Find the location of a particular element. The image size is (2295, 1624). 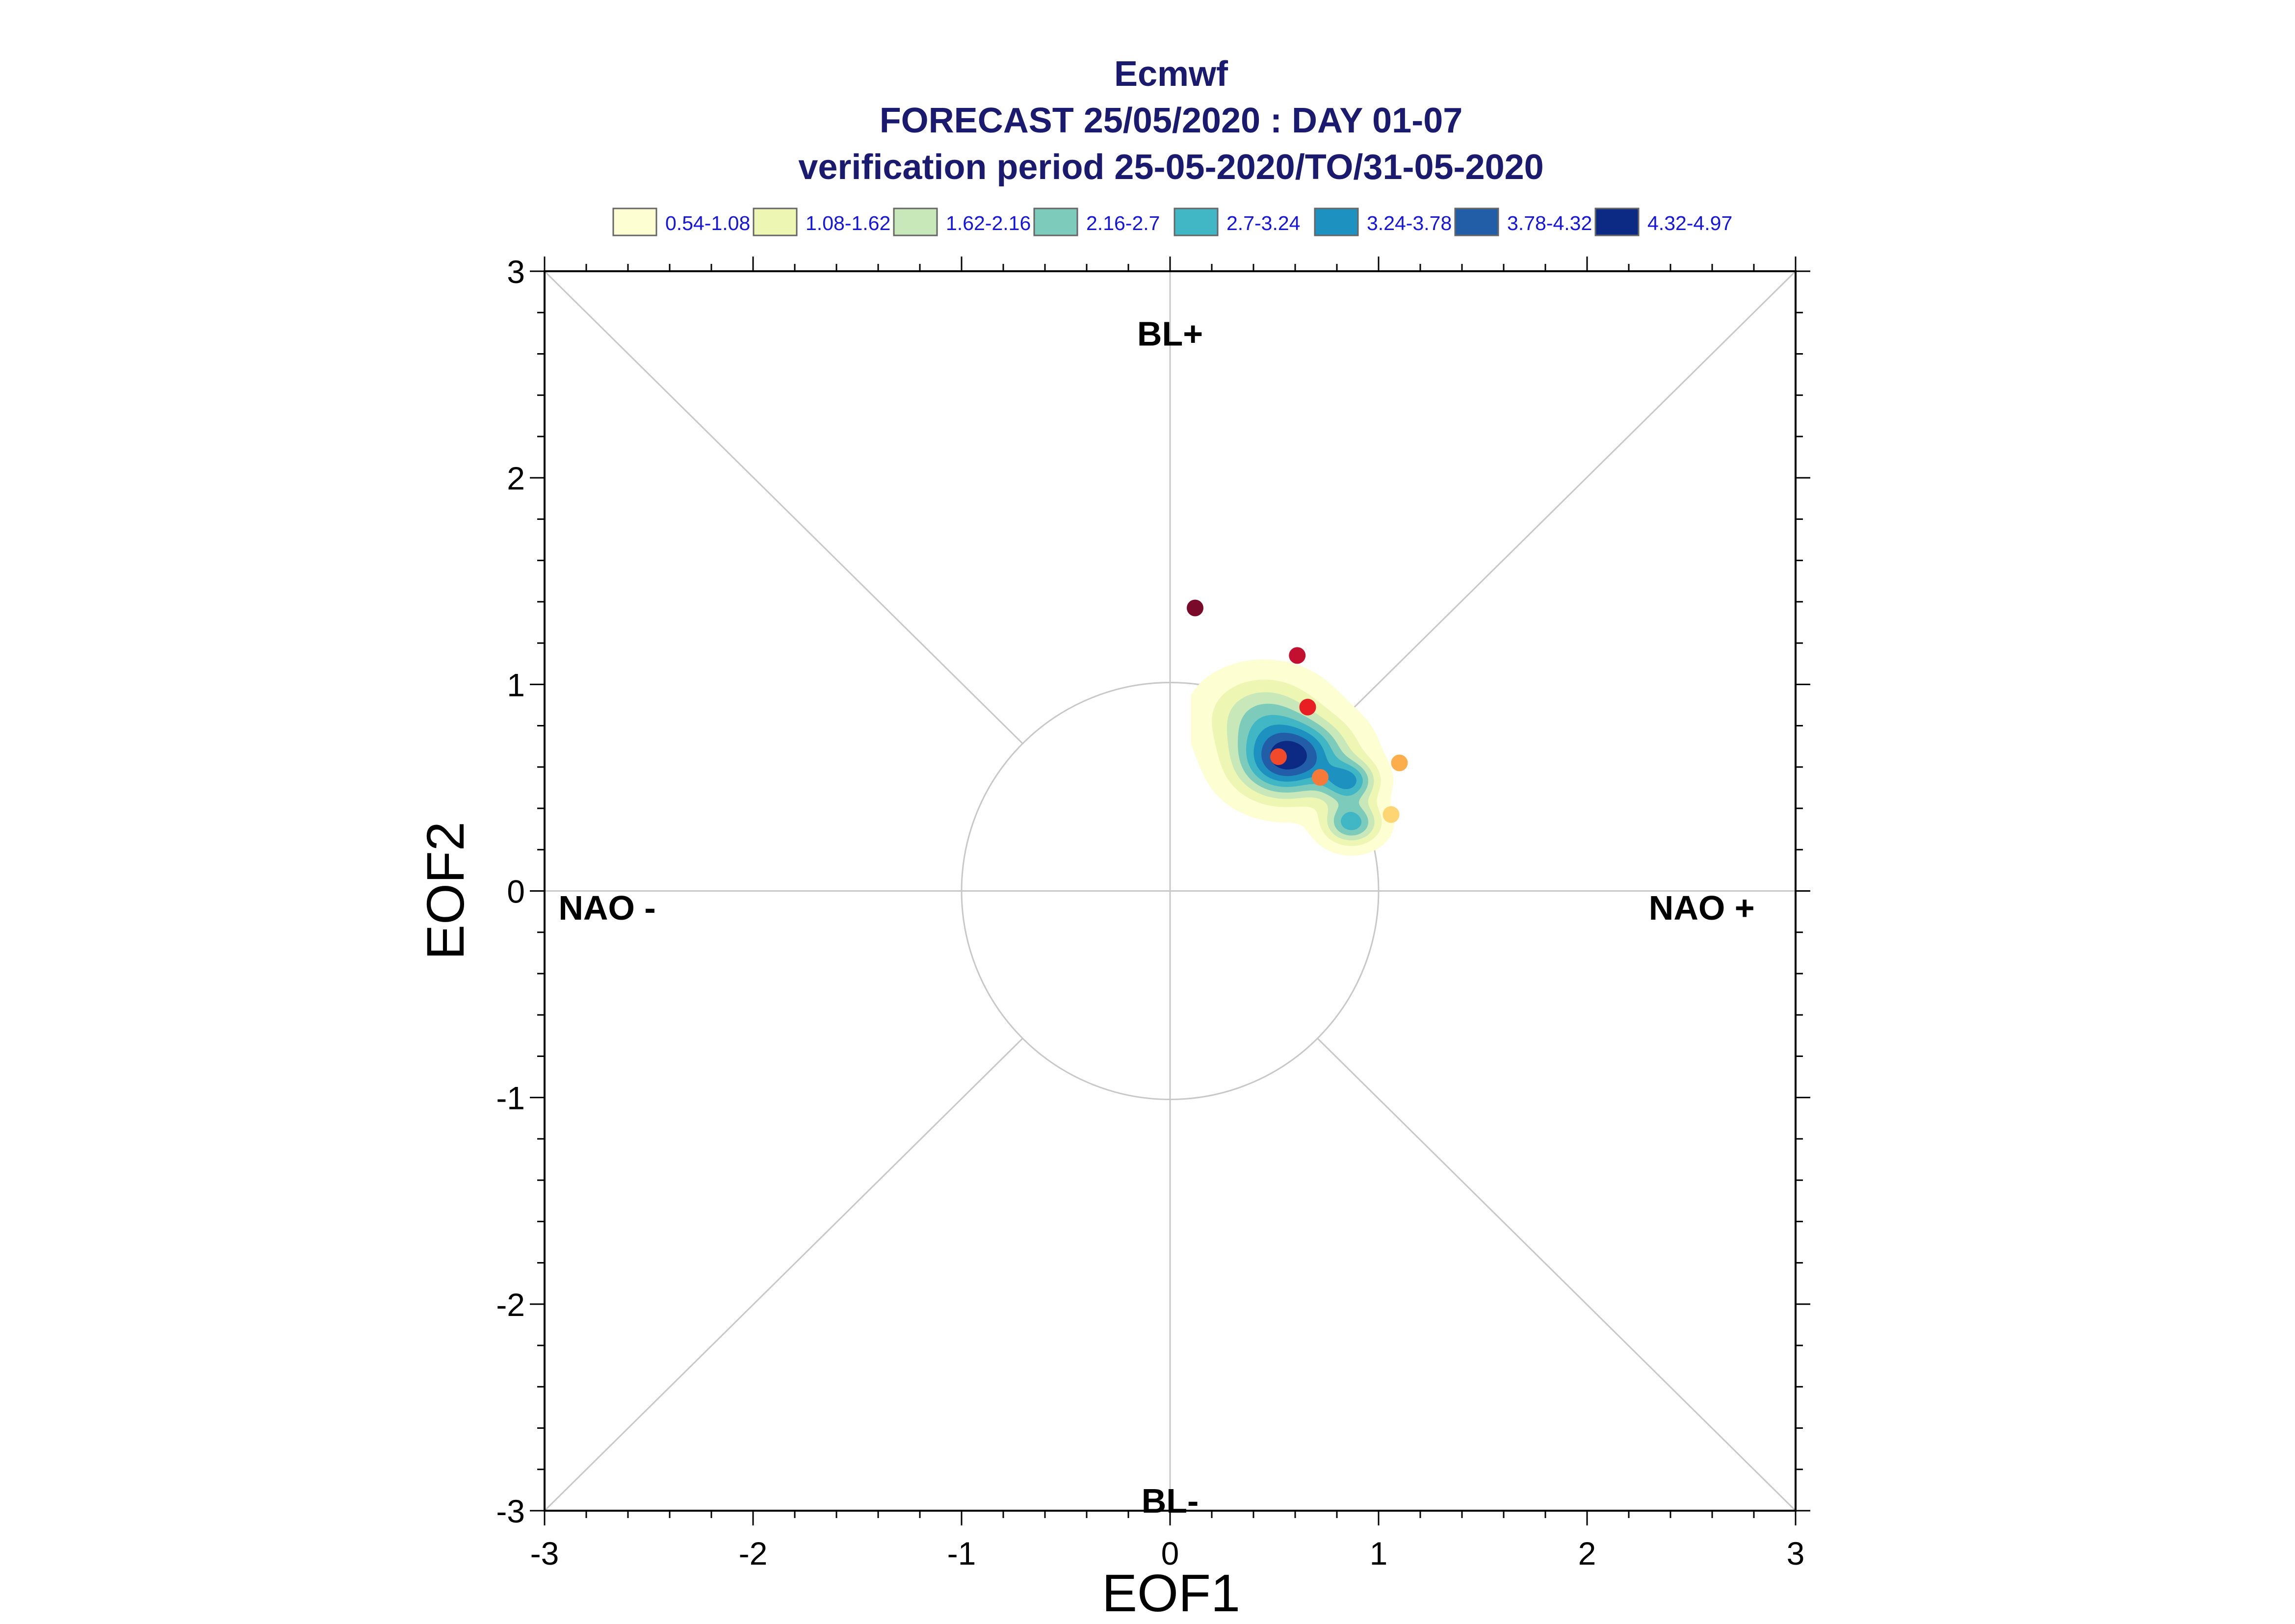

y-tick-label: -3 is located at coordinates (510, 1511).